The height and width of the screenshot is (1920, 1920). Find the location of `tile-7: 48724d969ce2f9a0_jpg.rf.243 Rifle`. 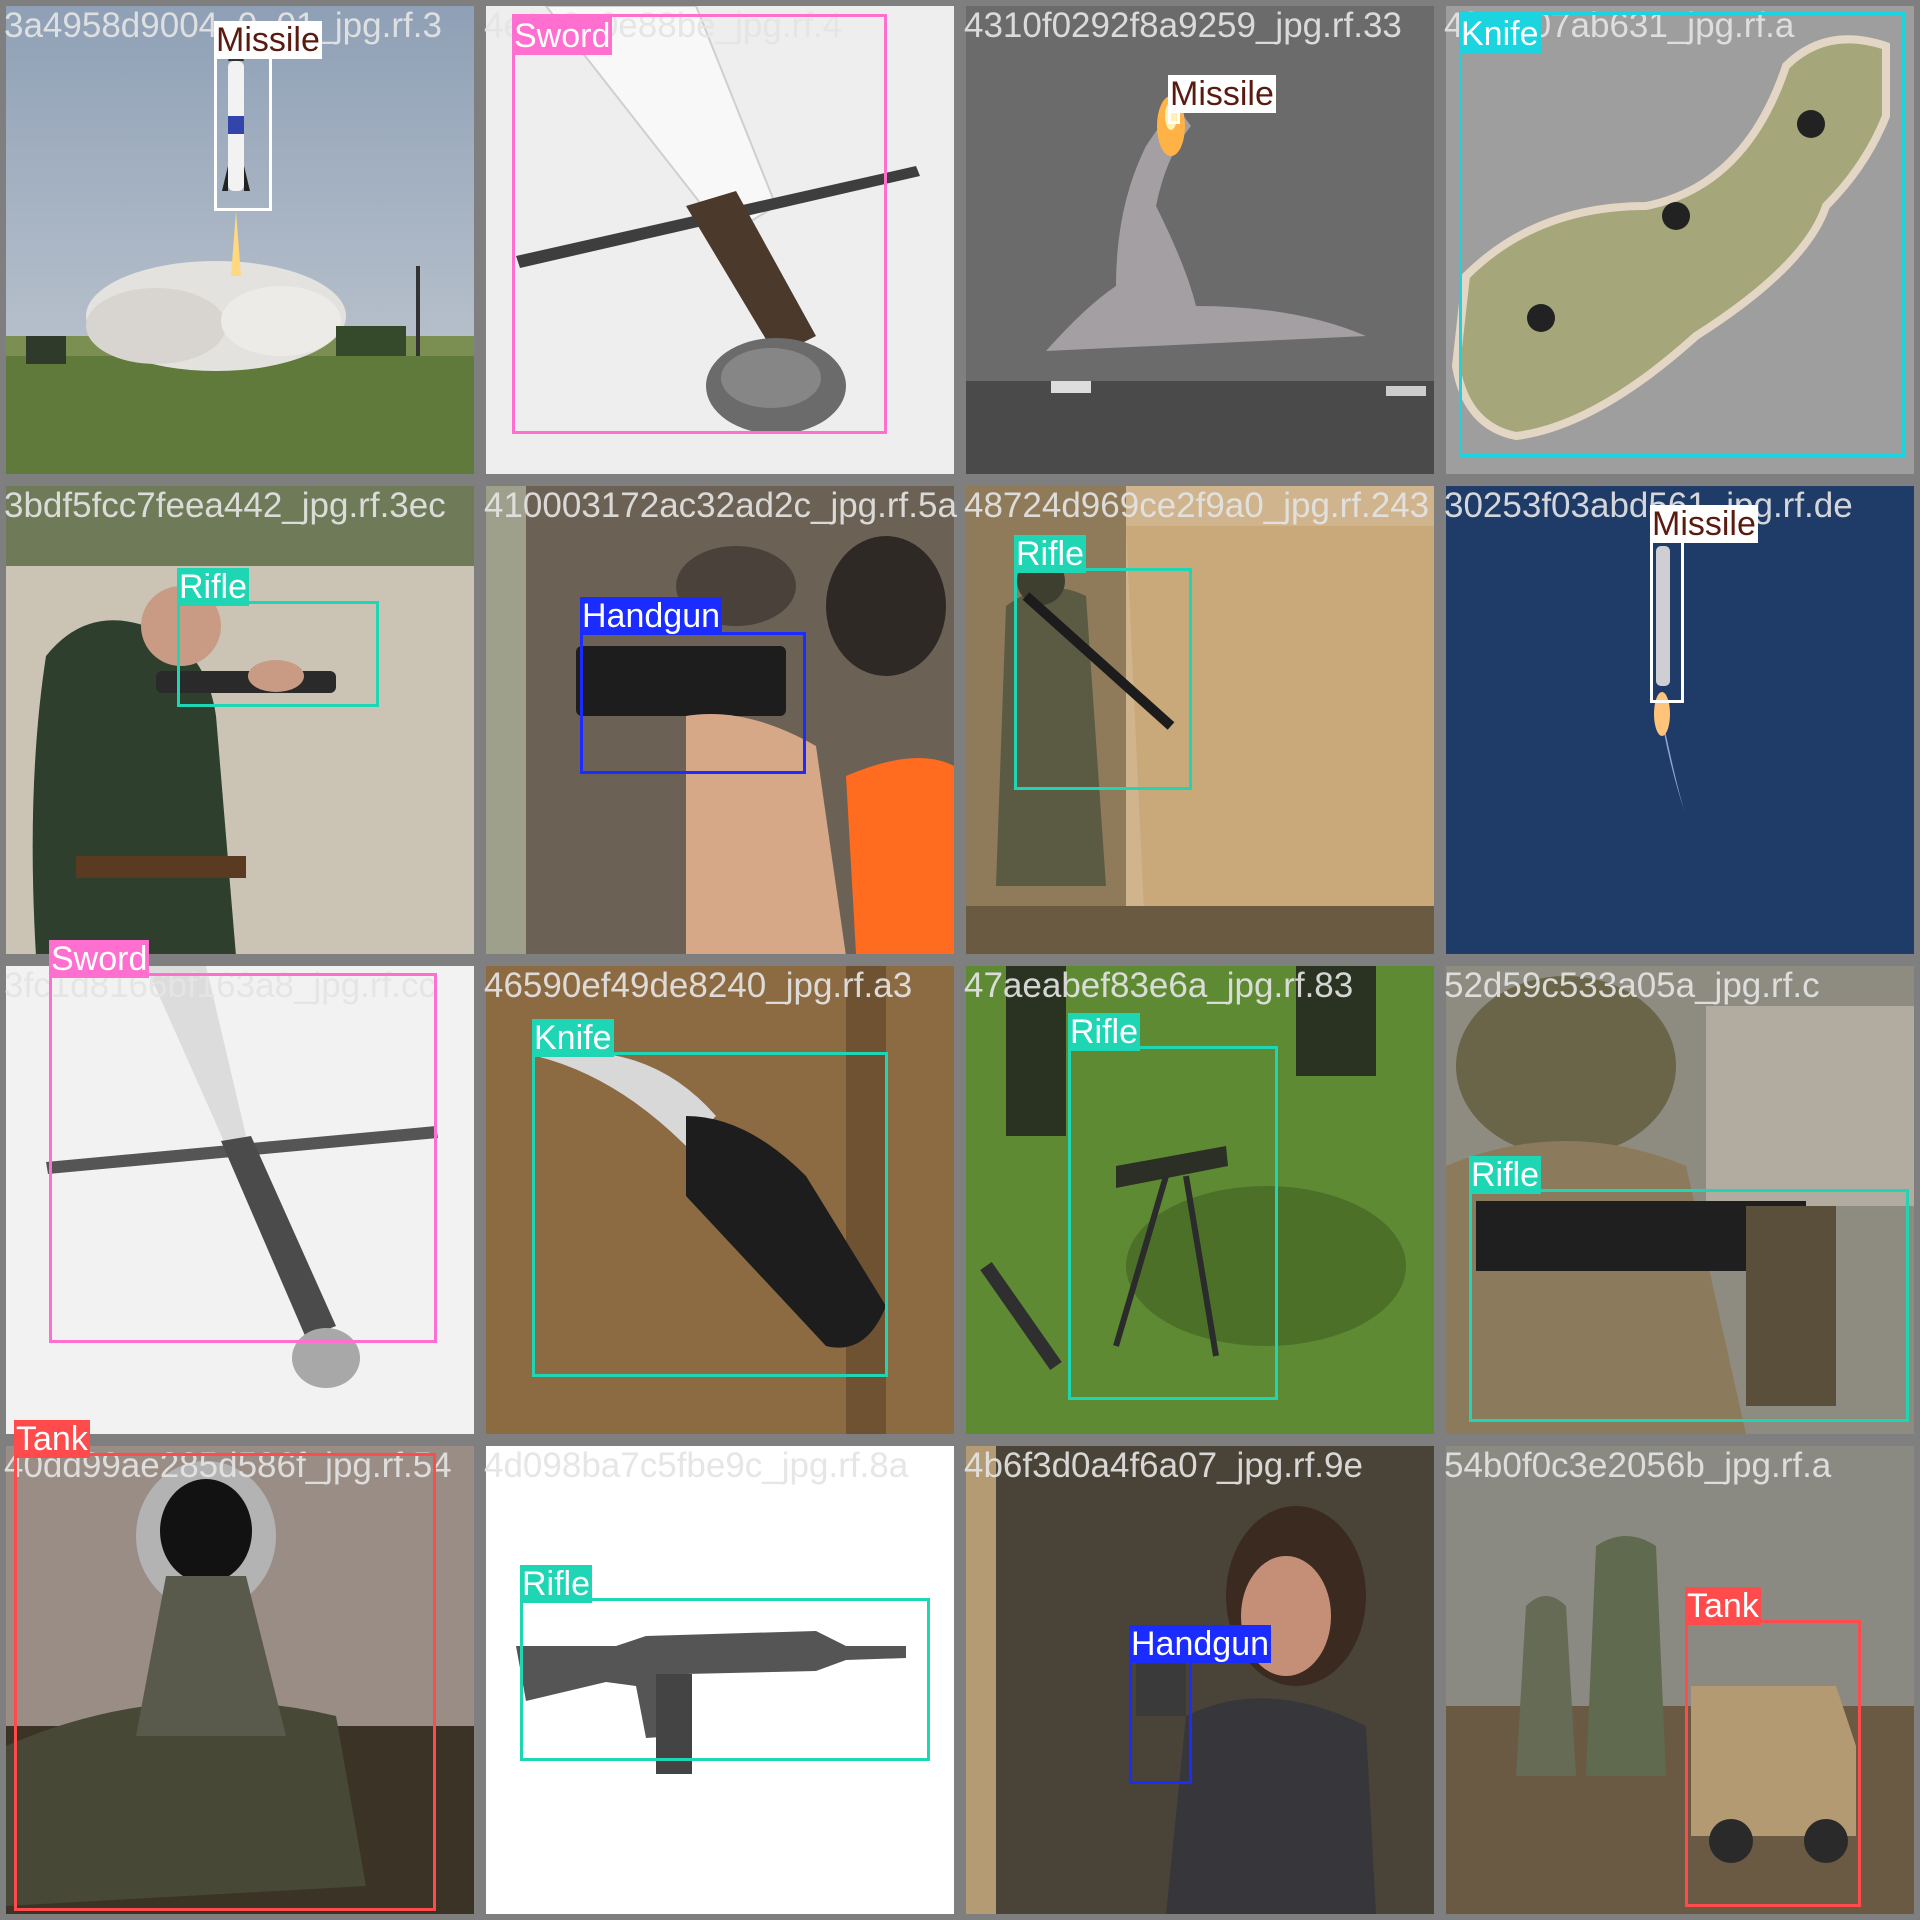

tile-7: 48724d969ce2f9a0_jpg.rf.243 Rifle is located at coordinates (1200, 720).